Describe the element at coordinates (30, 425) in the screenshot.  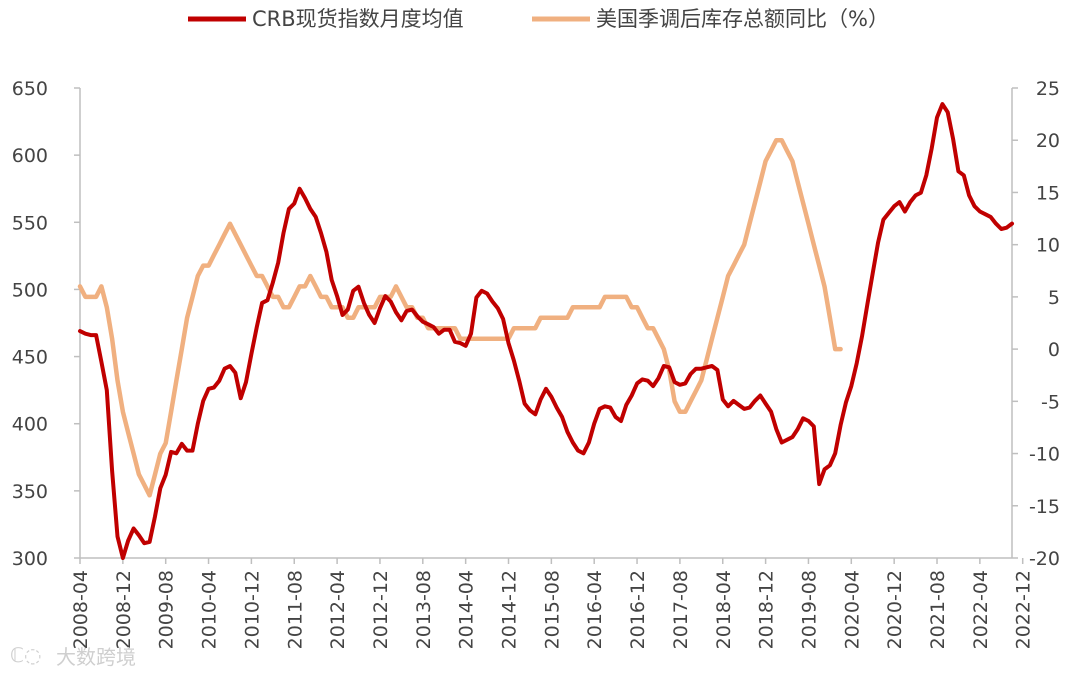
I see `y-left-tick-label: 400` at that location.